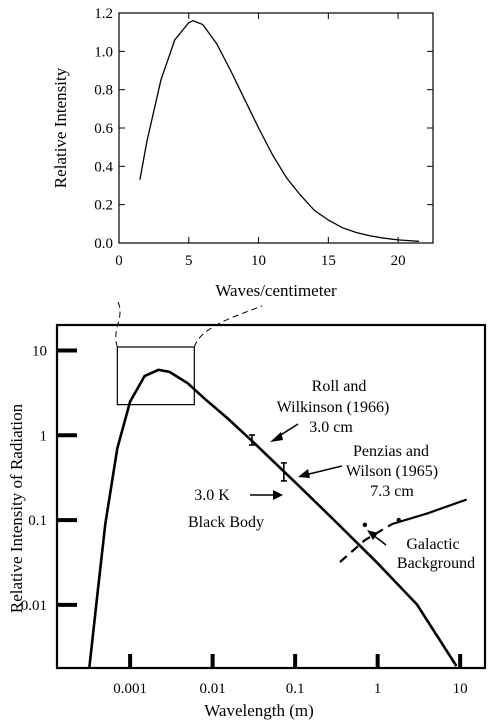  I want to click on galactic-label-line2: Background, so click(436, 563).